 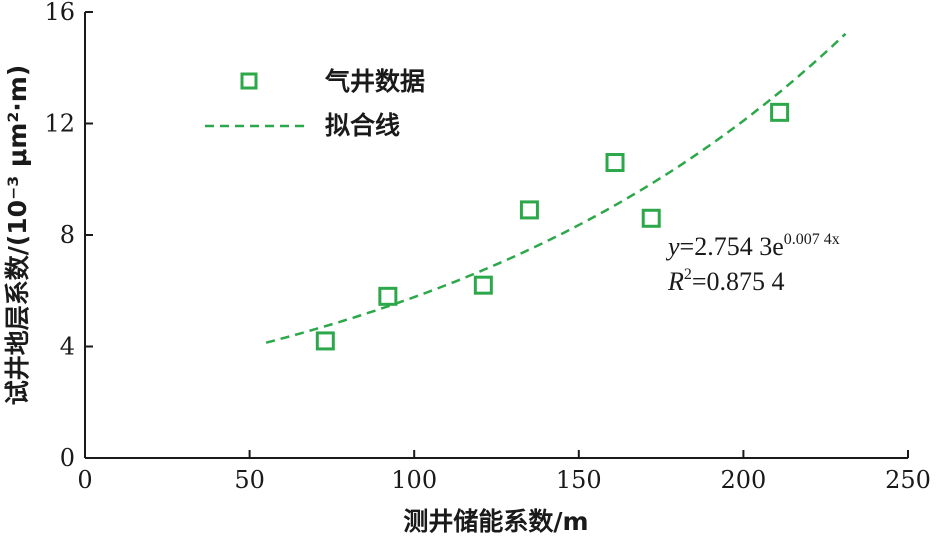 I want to click on x-tick-label: 250, so click(x=908, y=480).